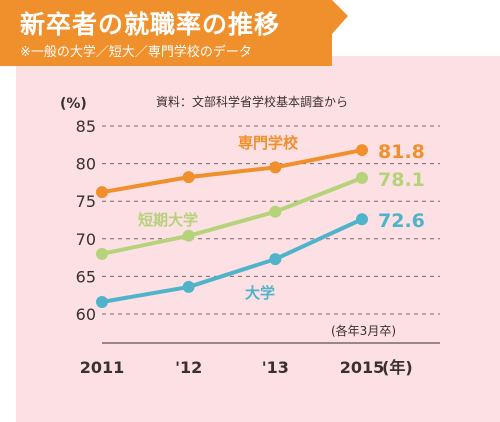 Image resolution: width=500 pixels, height=422 pixels. What do you see at coordinates (188, 367) in the screenshot?
I see `x-tick-label: '12` at bounding box center [188, 367].